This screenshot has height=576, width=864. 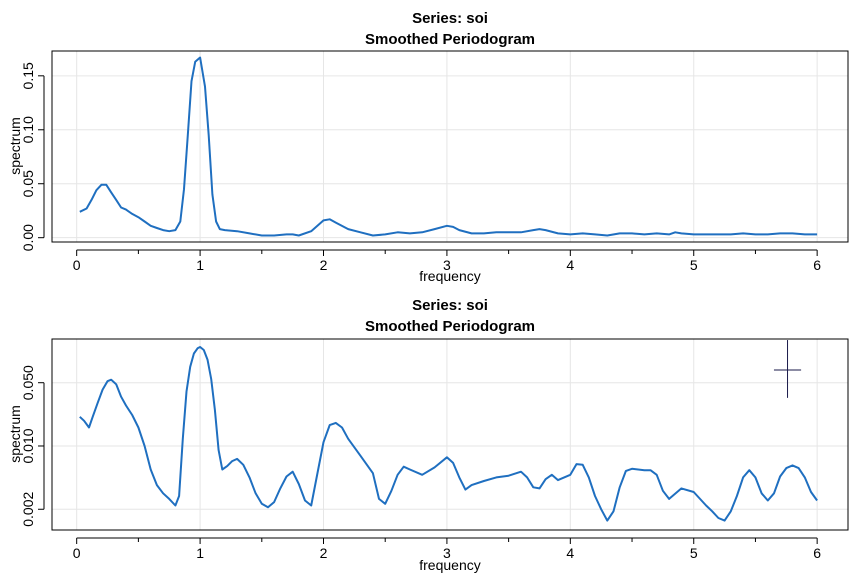 What do you see at coordinates (28, 129) in the screenshot?
I see `y-tick-label: 0.10` at bounding box center [28, 129].